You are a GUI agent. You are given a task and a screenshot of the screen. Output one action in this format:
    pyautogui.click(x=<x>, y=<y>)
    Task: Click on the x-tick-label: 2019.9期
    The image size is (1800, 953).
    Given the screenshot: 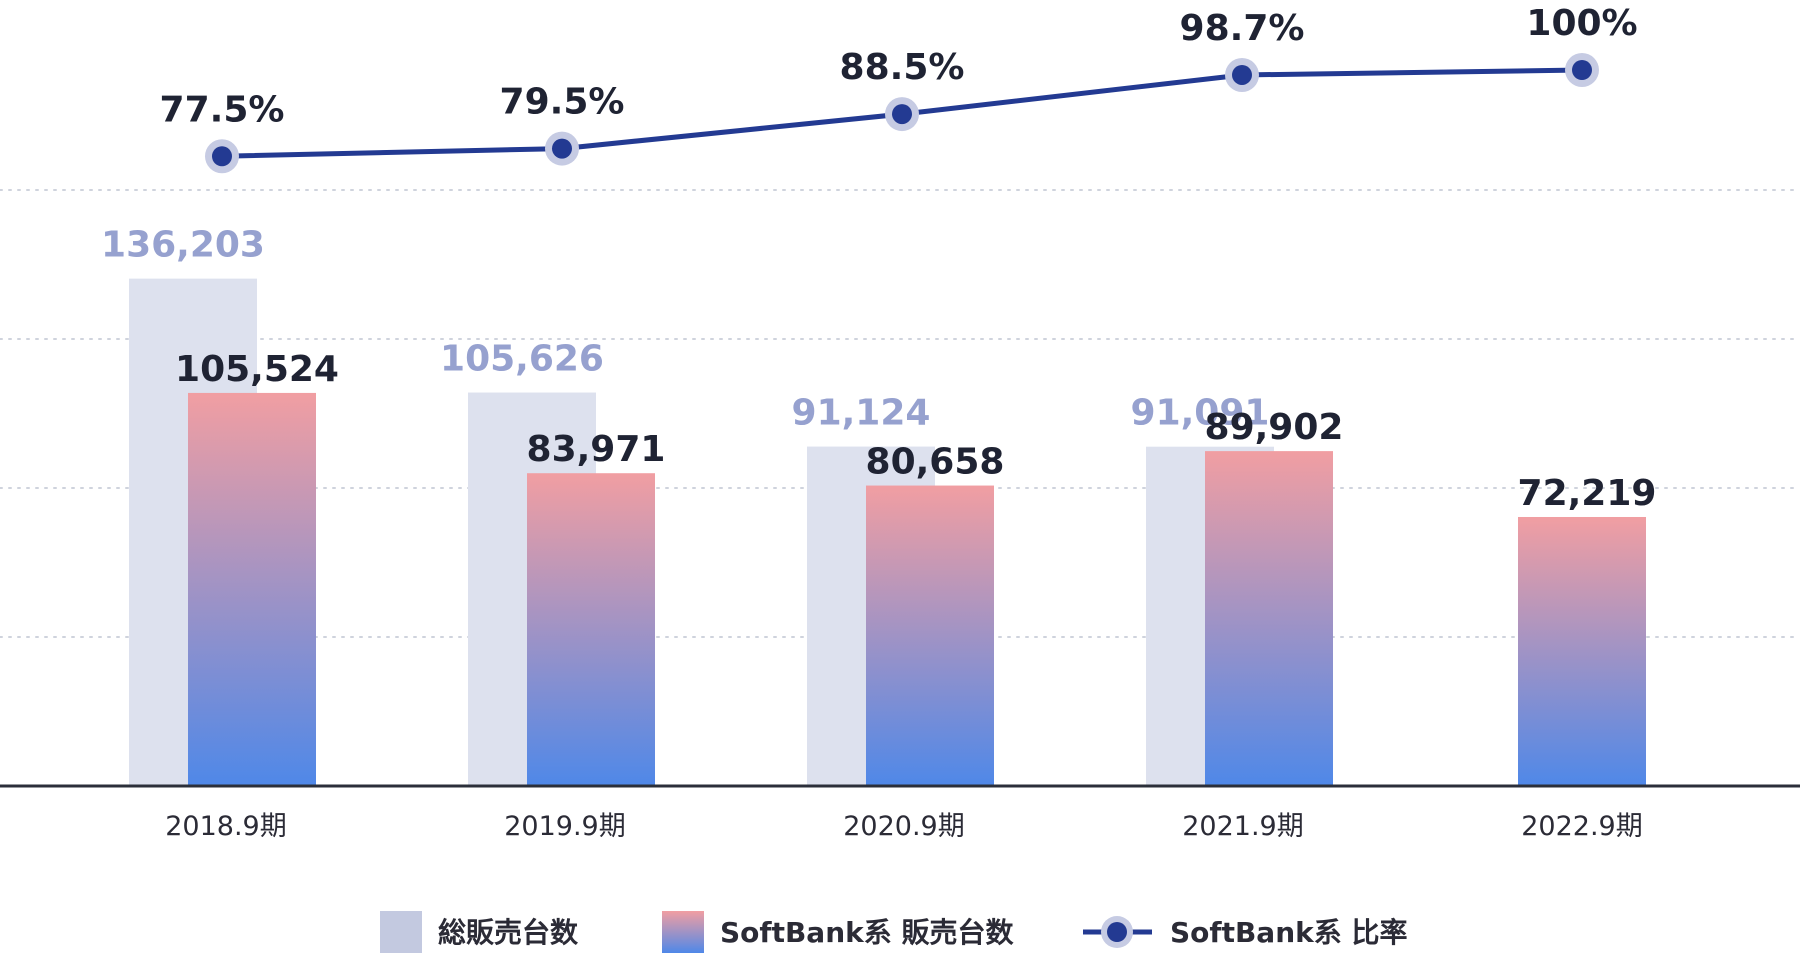 What is the action you would take?
    pyautogui.click(x=564, y=826)
    